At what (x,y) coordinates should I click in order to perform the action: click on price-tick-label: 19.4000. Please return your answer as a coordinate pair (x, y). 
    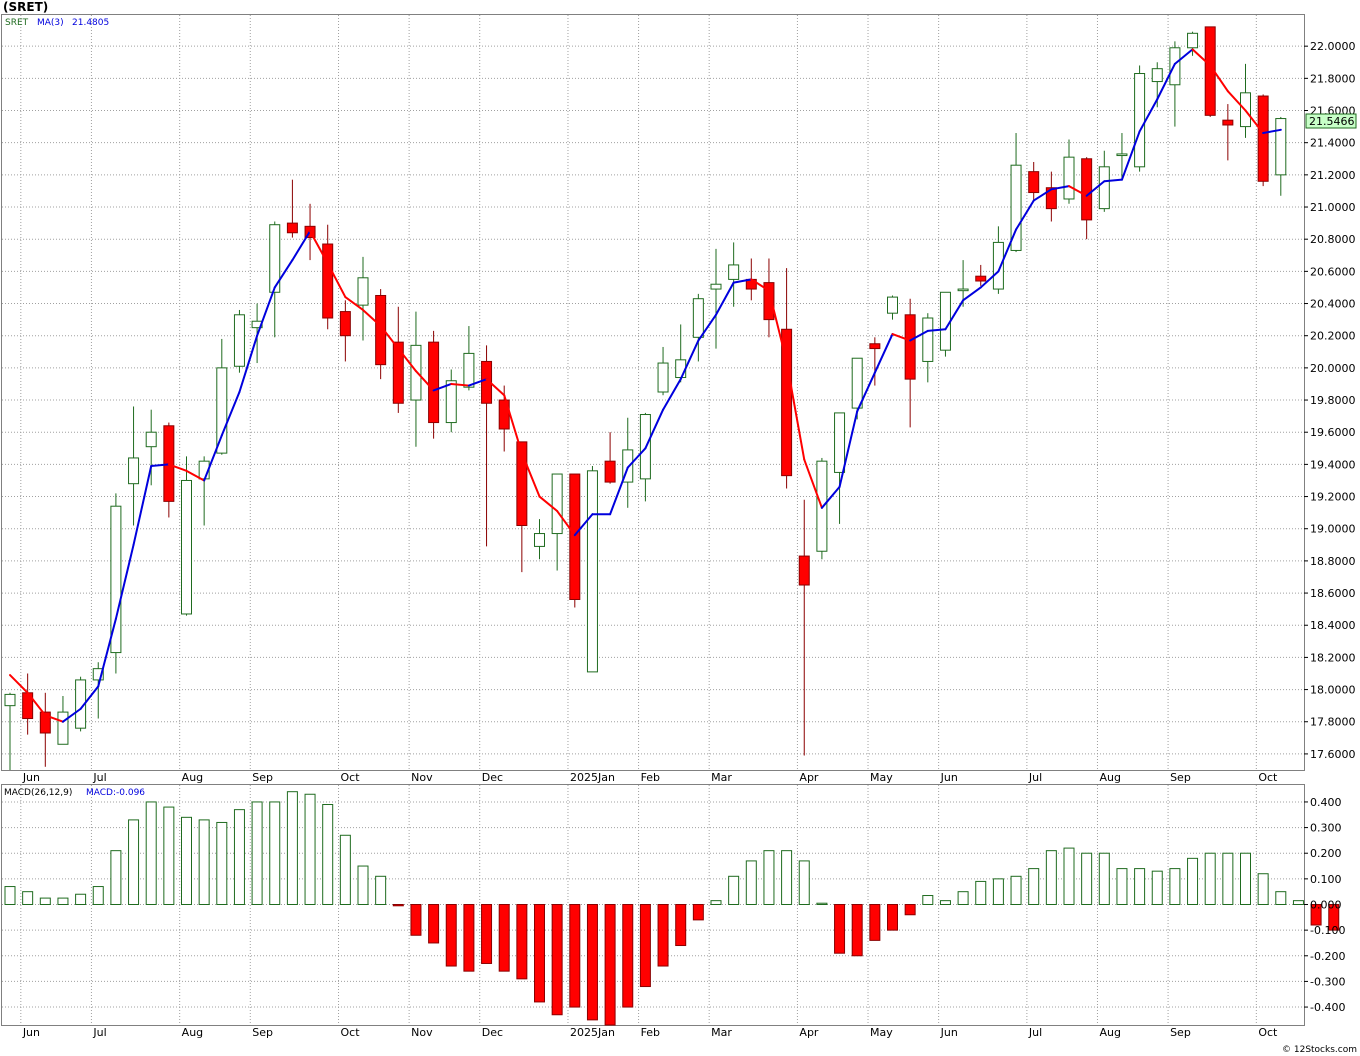
    Looking at the image, I should click on (1333, 464).